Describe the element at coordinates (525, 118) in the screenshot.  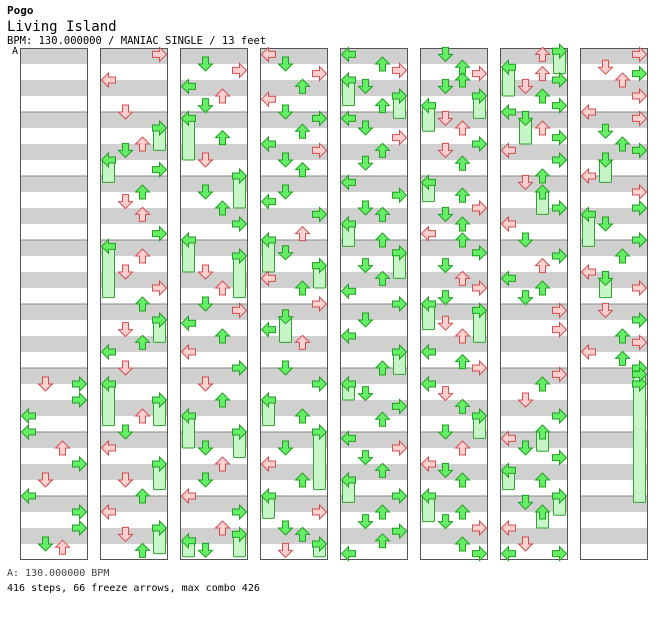
I see `arrow-down-freeze-head` at that location.